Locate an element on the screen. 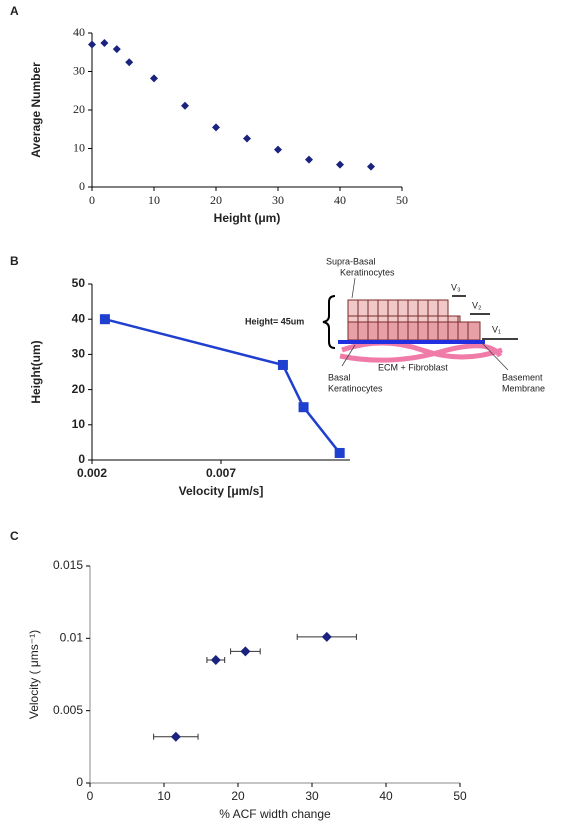  x-axis-title: Height (μm) is located at coordinates (247, 218).